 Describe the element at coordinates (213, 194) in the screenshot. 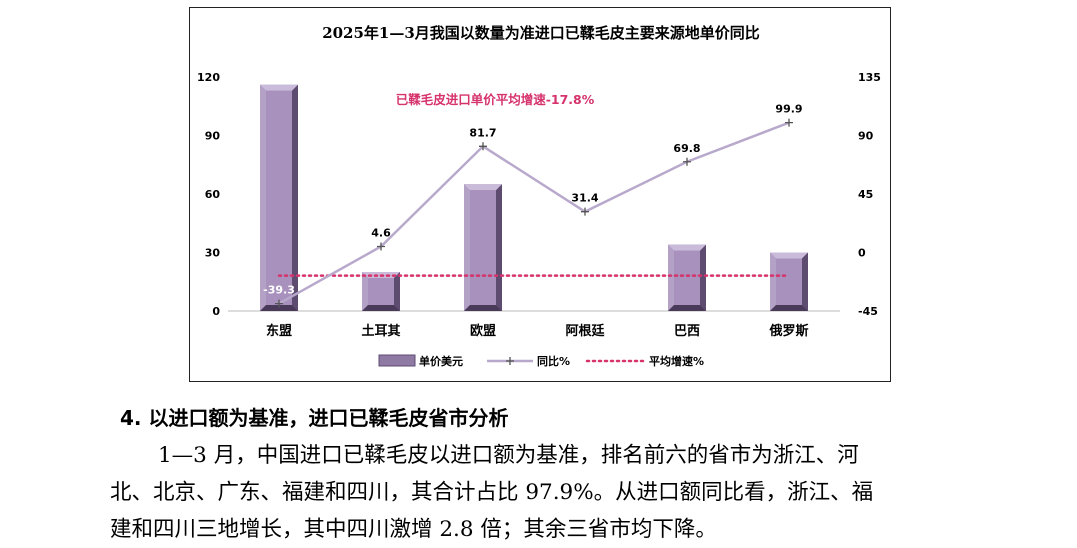

I see `y-left-tick-label: 60` at that location.